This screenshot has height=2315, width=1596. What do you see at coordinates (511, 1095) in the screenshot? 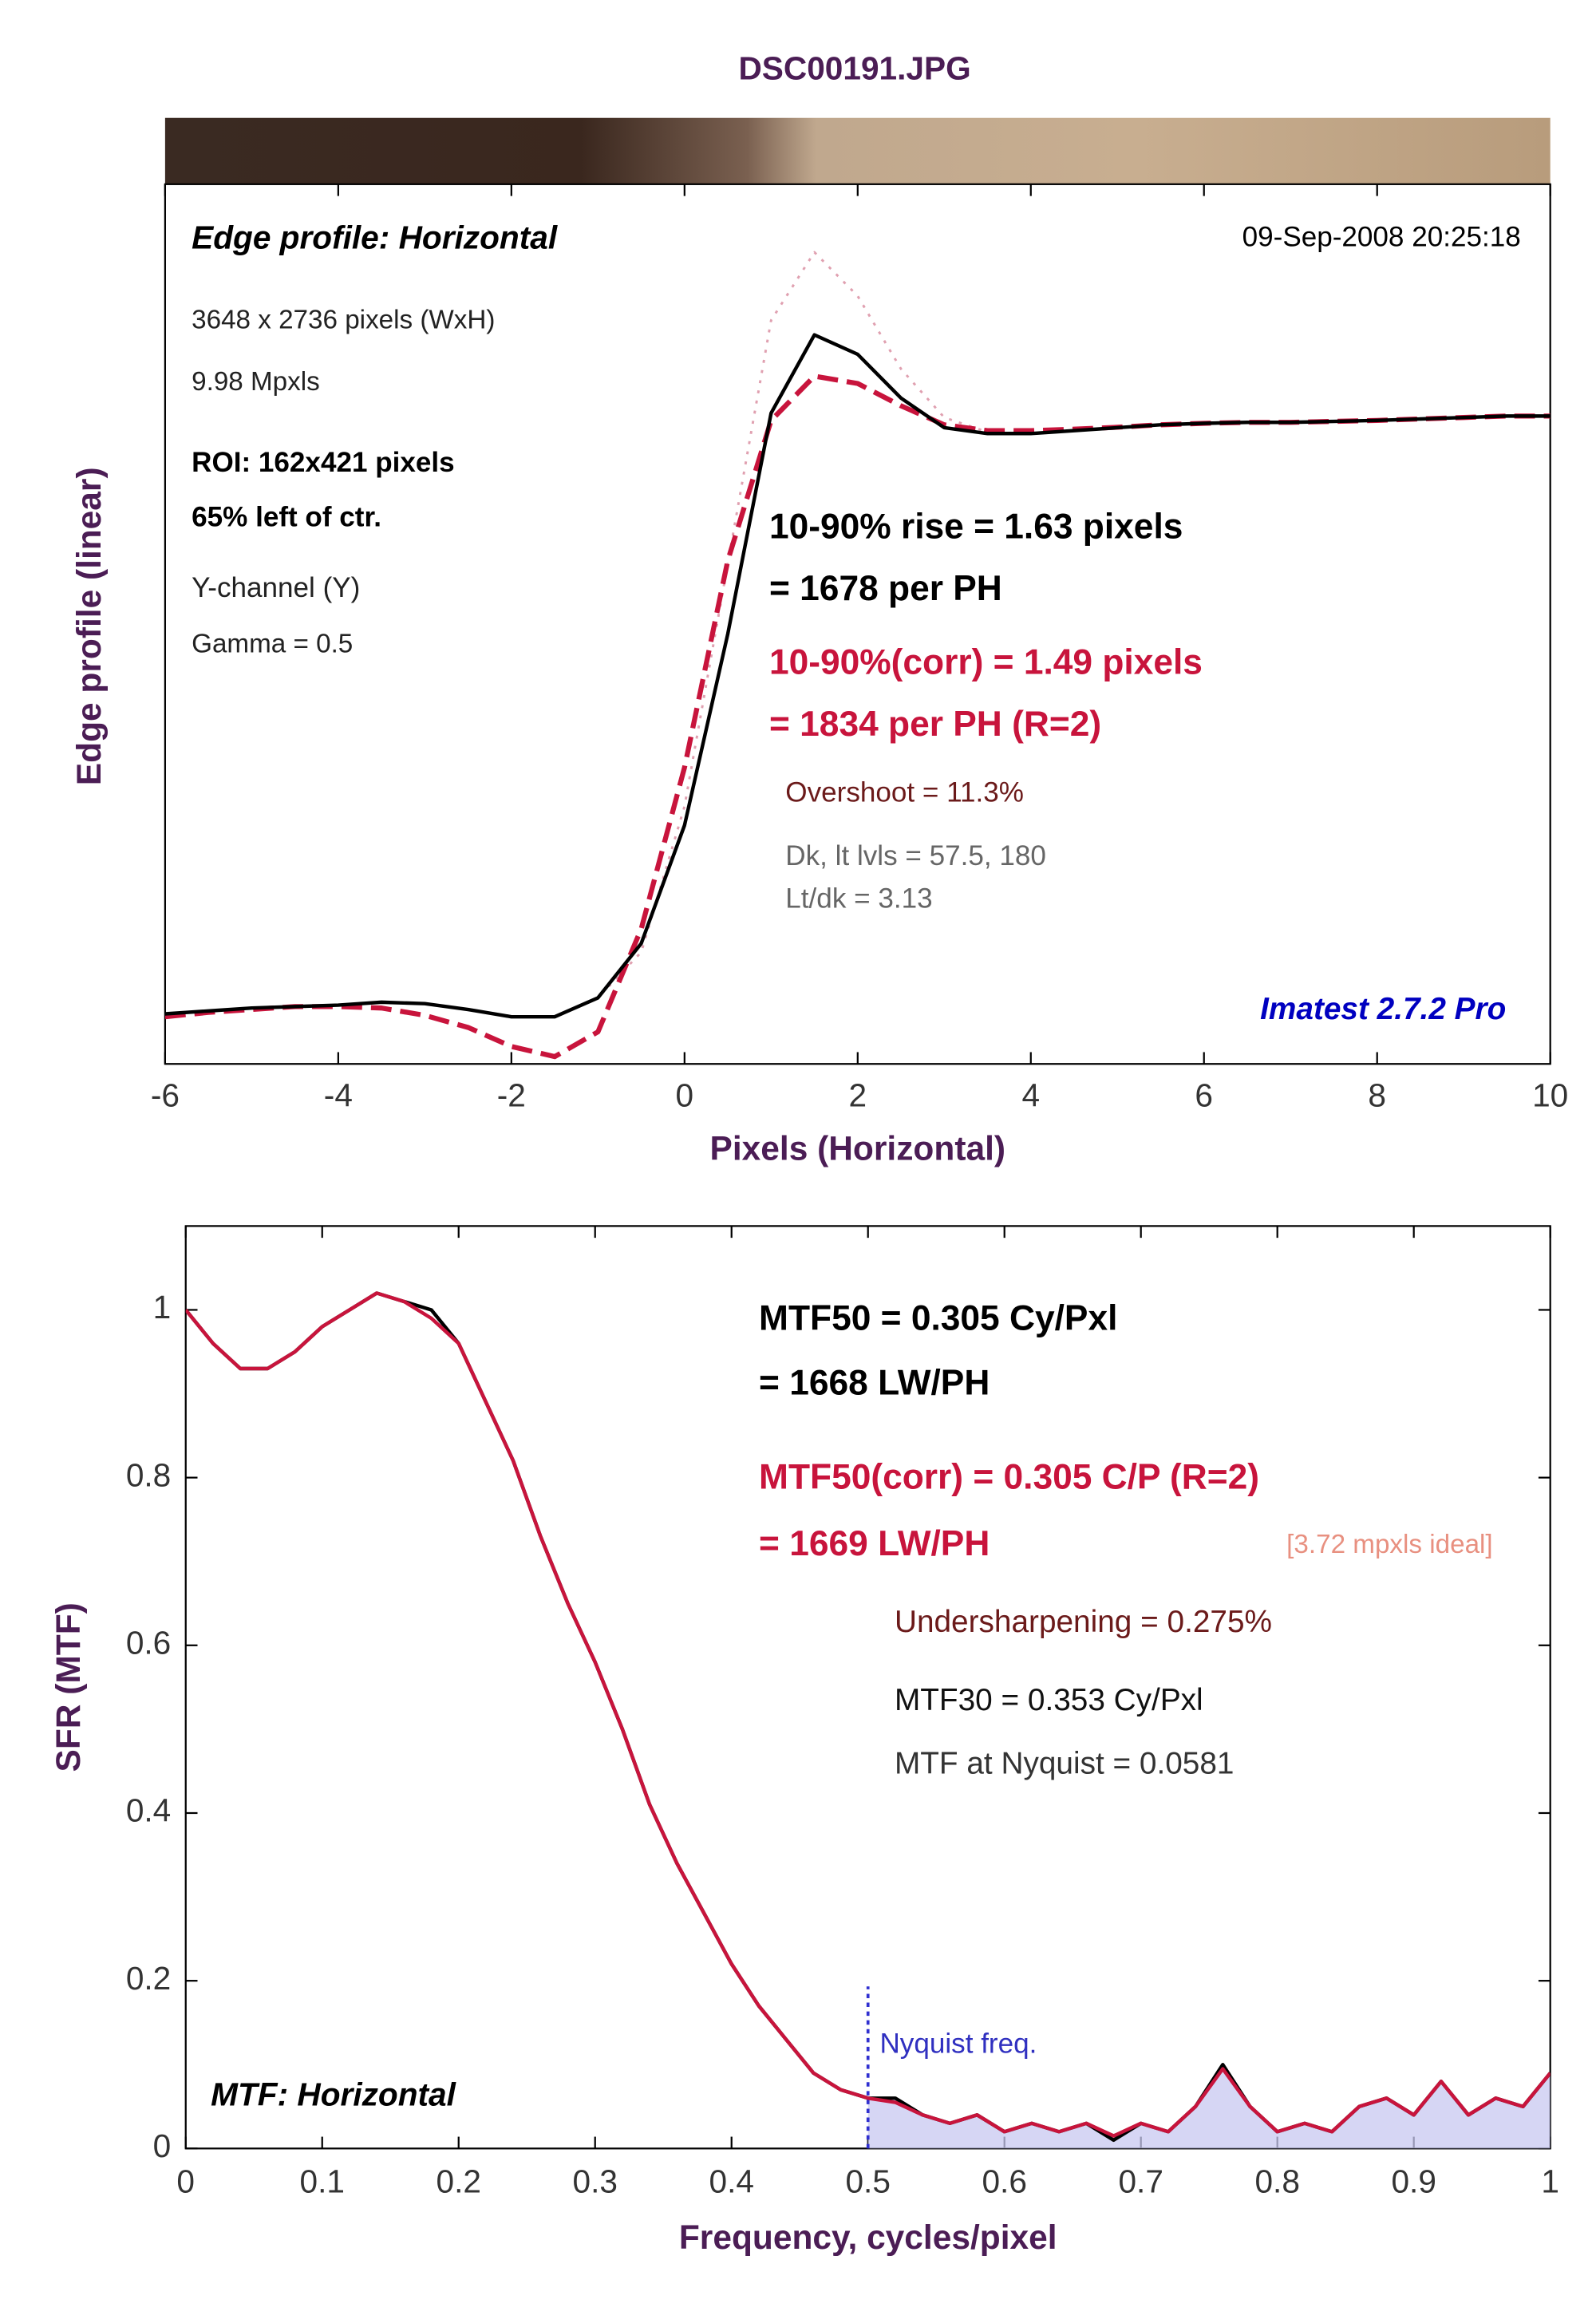
I see `x-tick-label: -2` at bounding box center [511, 1095].